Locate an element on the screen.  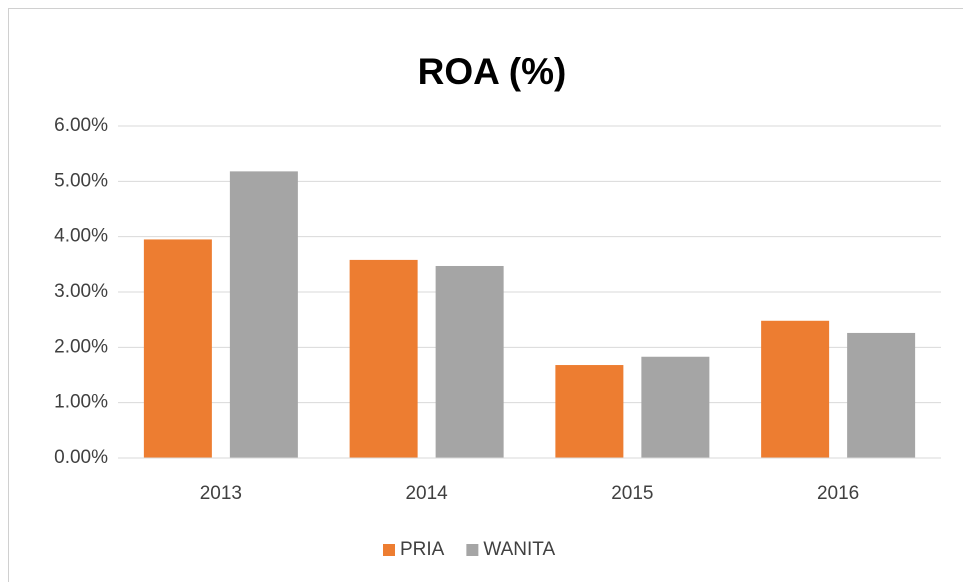
chart-title: ROA (%) is located at coordinates (492, 71).